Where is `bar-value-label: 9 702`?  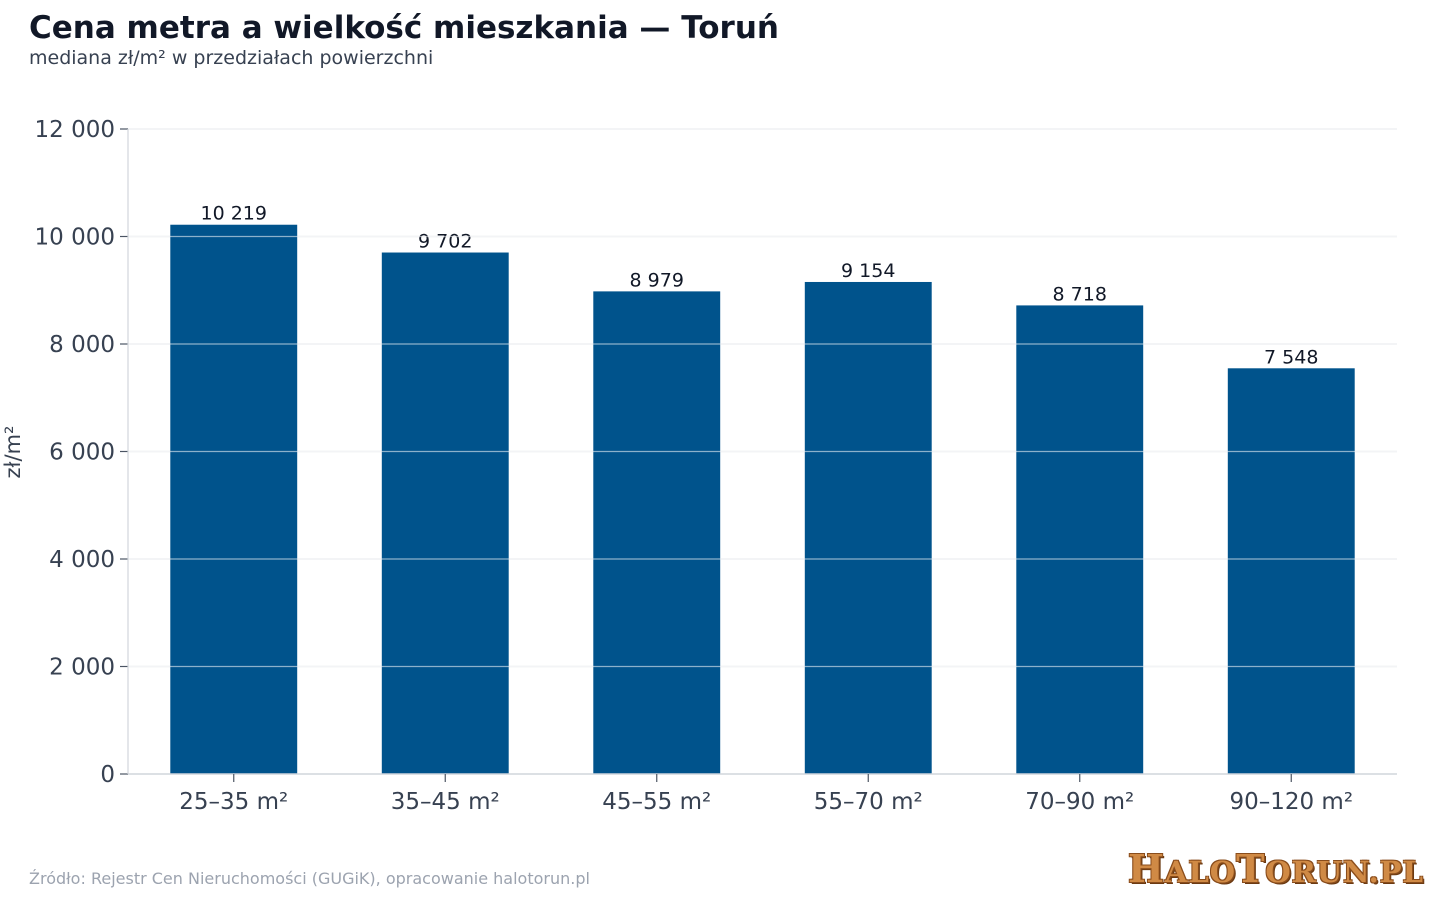
bar-value-label: 9 702 is located at coordinates (445, 242).